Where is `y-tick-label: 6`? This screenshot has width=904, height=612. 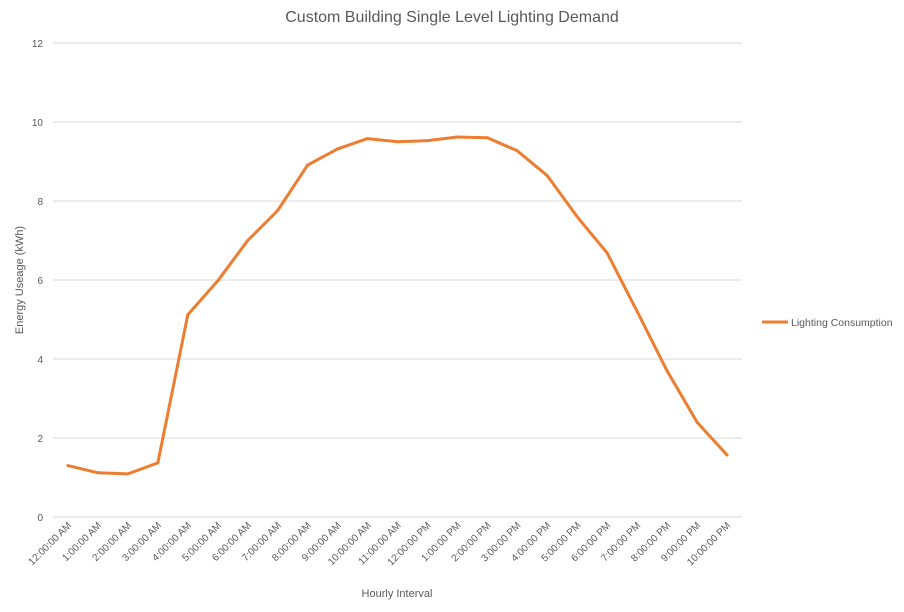
y-tick-label: 6 is located at coordinates (40, 281).